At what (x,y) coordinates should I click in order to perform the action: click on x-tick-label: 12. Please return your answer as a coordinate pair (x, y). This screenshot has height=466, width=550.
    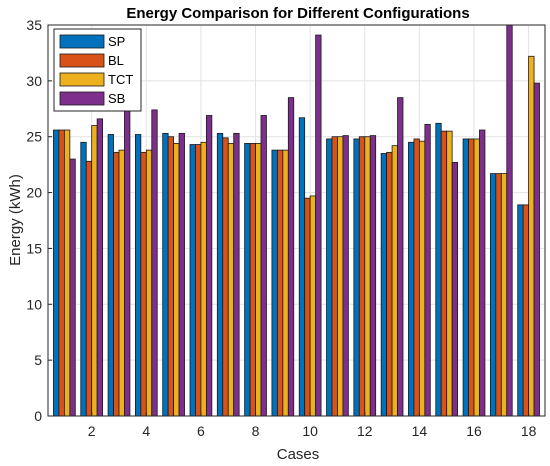
    Looking at the image, I should click on (365, 431).